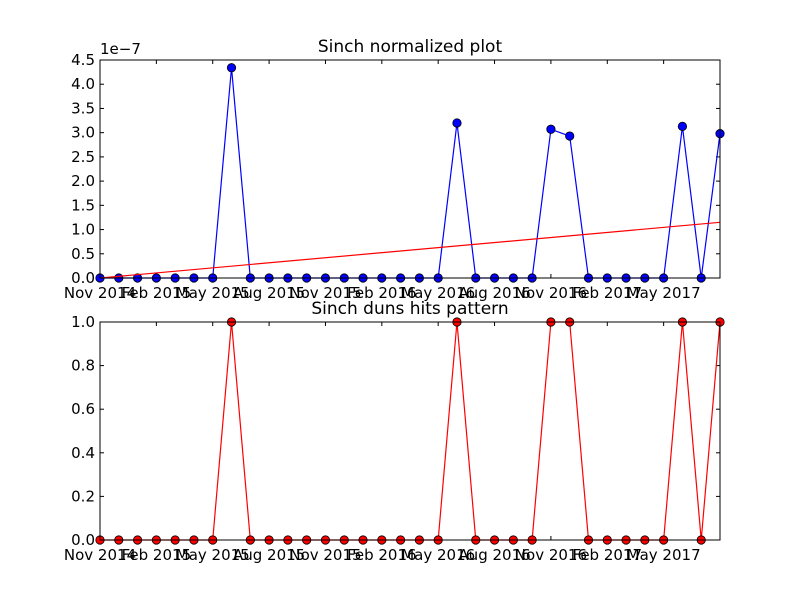 This screenshot has width=800, height=600. Describe the element at coordinates (83, 133) in the screenshot. I see `y-tick-label: 3.0` at that location.